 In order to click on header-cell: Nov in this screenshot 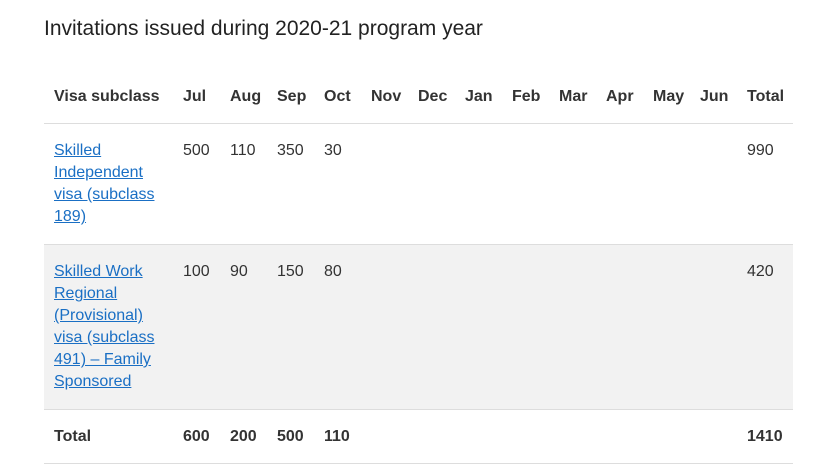, I will do `click(384, 97)`.